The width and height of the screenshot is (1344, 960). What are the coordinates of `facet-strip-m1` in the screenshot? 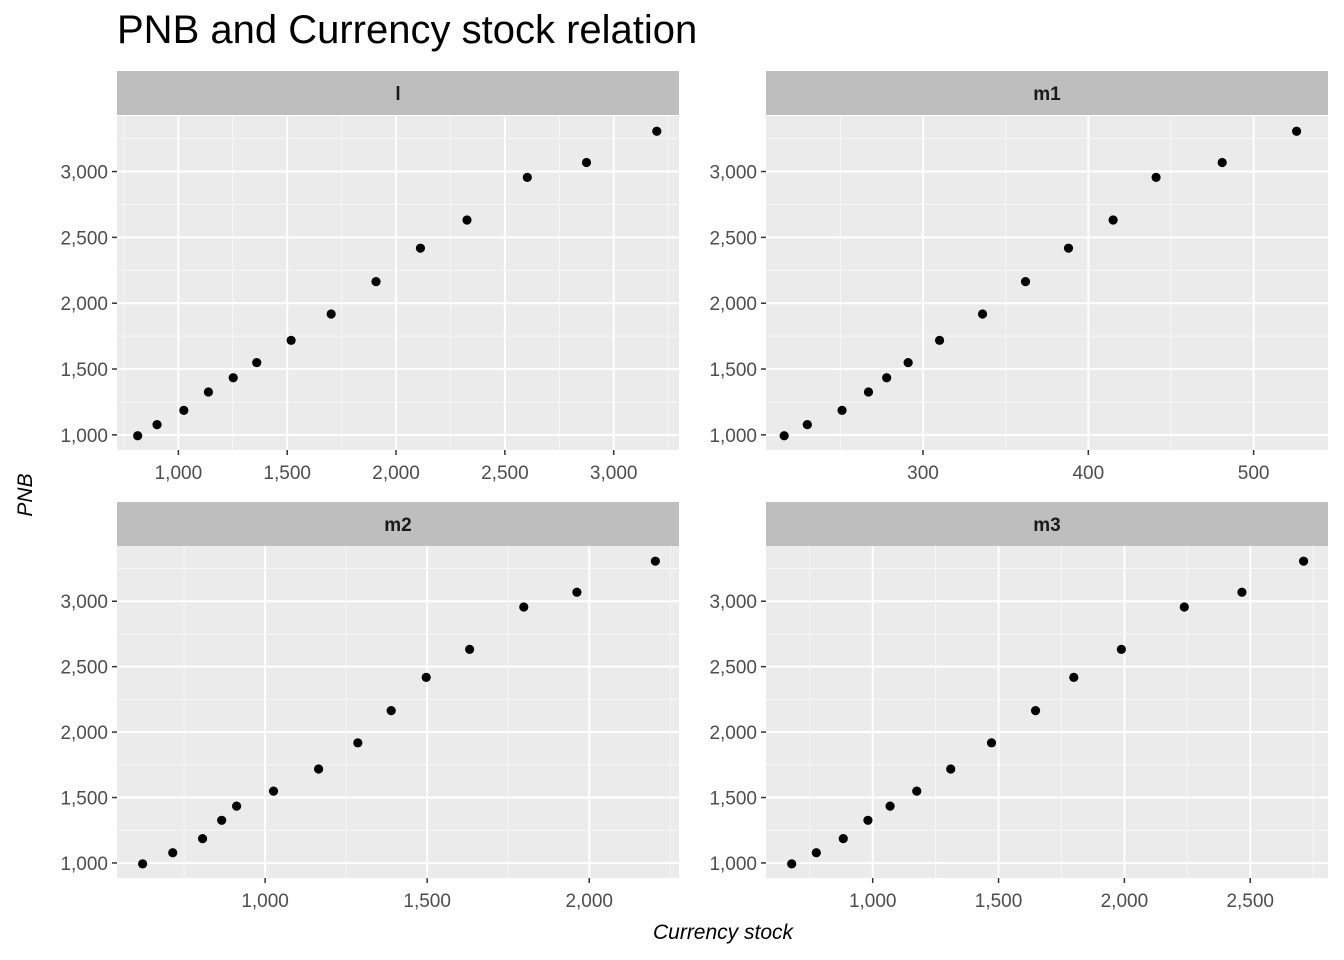 It's located at (1047, 93).